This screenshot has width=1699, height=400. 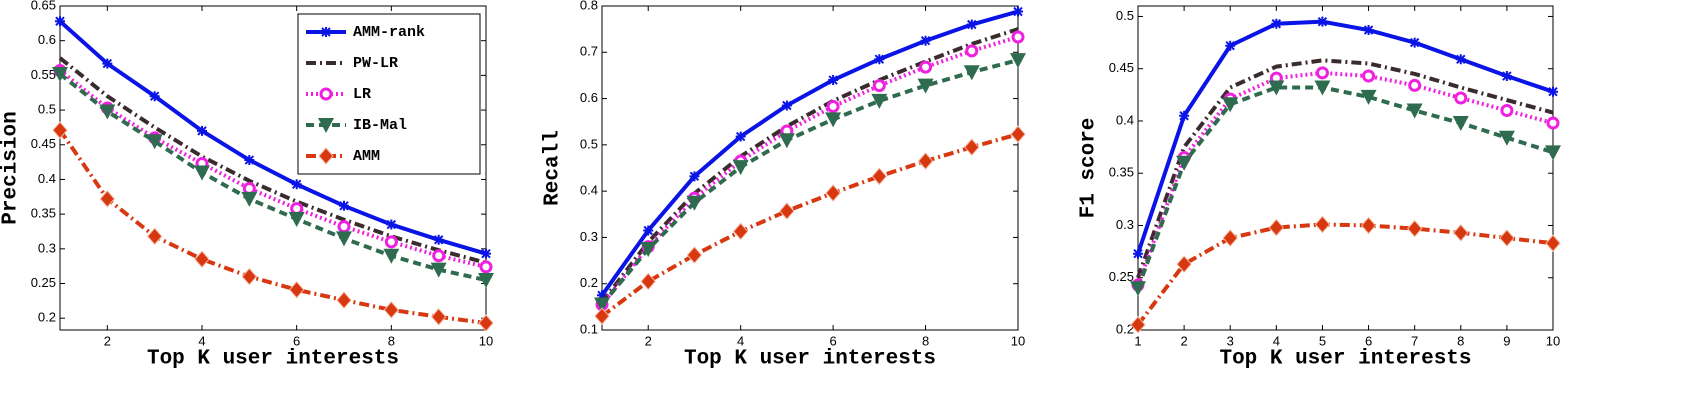 What do you see at coordinates (1183, 340) in the screenshot?
I see `x-tick-label: 2` at bounding box center [1183, 340].